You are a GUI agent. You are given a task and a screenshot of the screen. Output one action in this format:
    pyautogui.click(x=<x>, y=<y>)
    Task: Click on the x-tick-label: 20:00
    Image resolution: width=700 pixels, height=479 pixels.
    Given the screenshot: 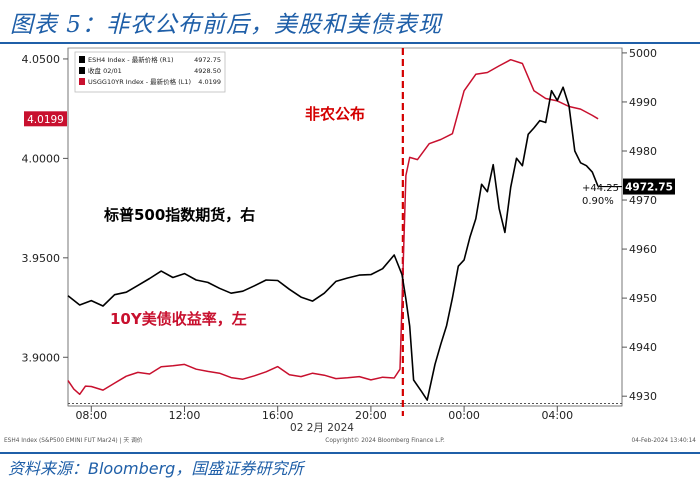 What is the action you would take?
    pyautogui.click(x=371, y=415)
    